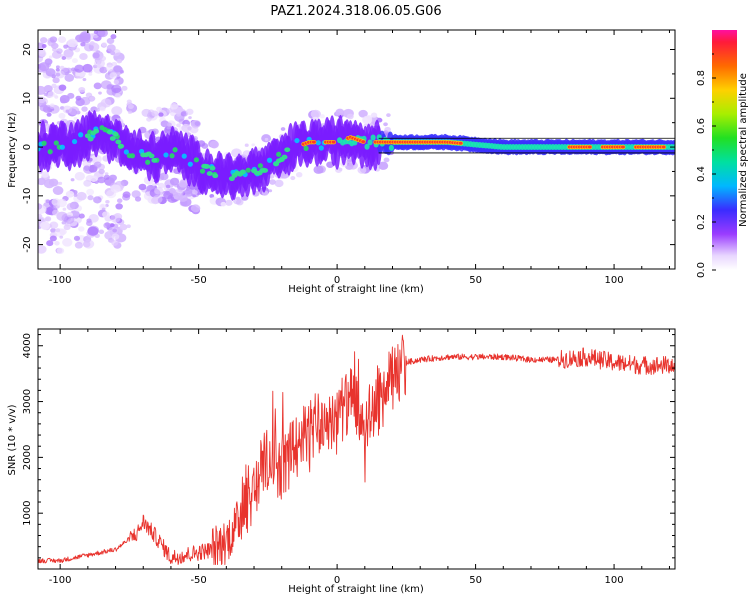 This screenshot has width=750, height=600. What do you see at coordinates (355, 11) in the screenshot?
I see `chart-title: PAZ1.2024.318.06.05.G06` at bounding box center [355, 11].